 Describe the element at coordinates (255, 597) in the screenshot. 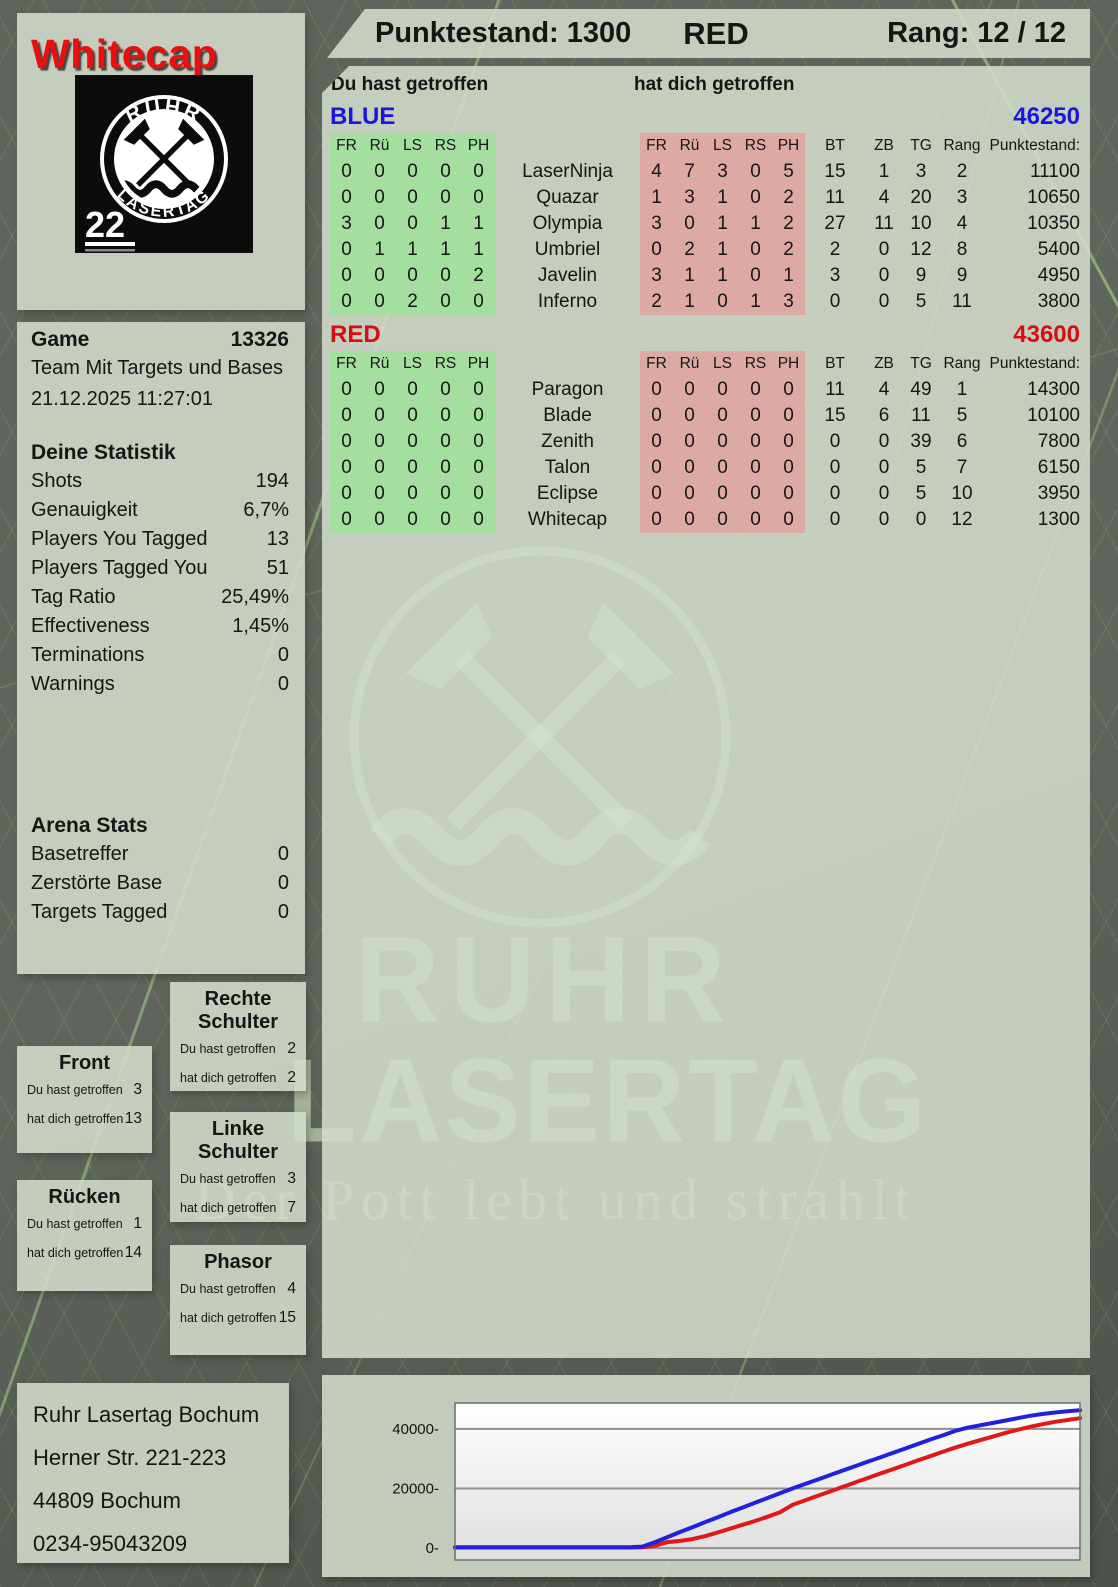

I see `stat-value: 25,49%` at that location.